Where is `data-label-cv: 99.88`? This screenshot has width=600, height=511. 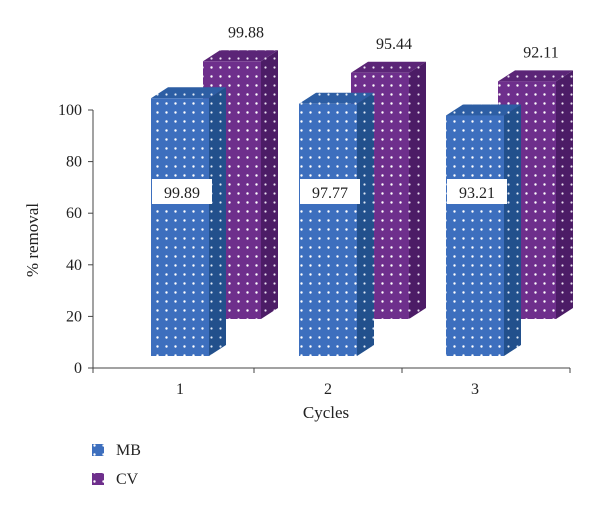 data-label-cv: 99.88 is located at coordinates (246, 32).